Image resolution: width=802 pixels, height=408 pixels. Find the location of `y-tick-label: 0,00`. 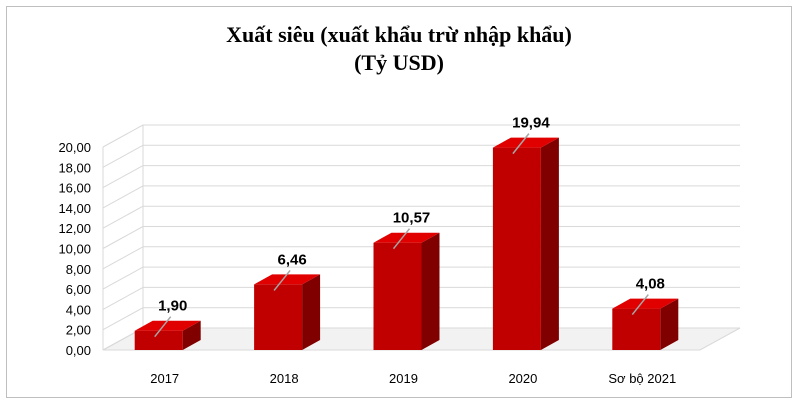

y-tick-label: 0,00 is located at coordinates (78, 350).